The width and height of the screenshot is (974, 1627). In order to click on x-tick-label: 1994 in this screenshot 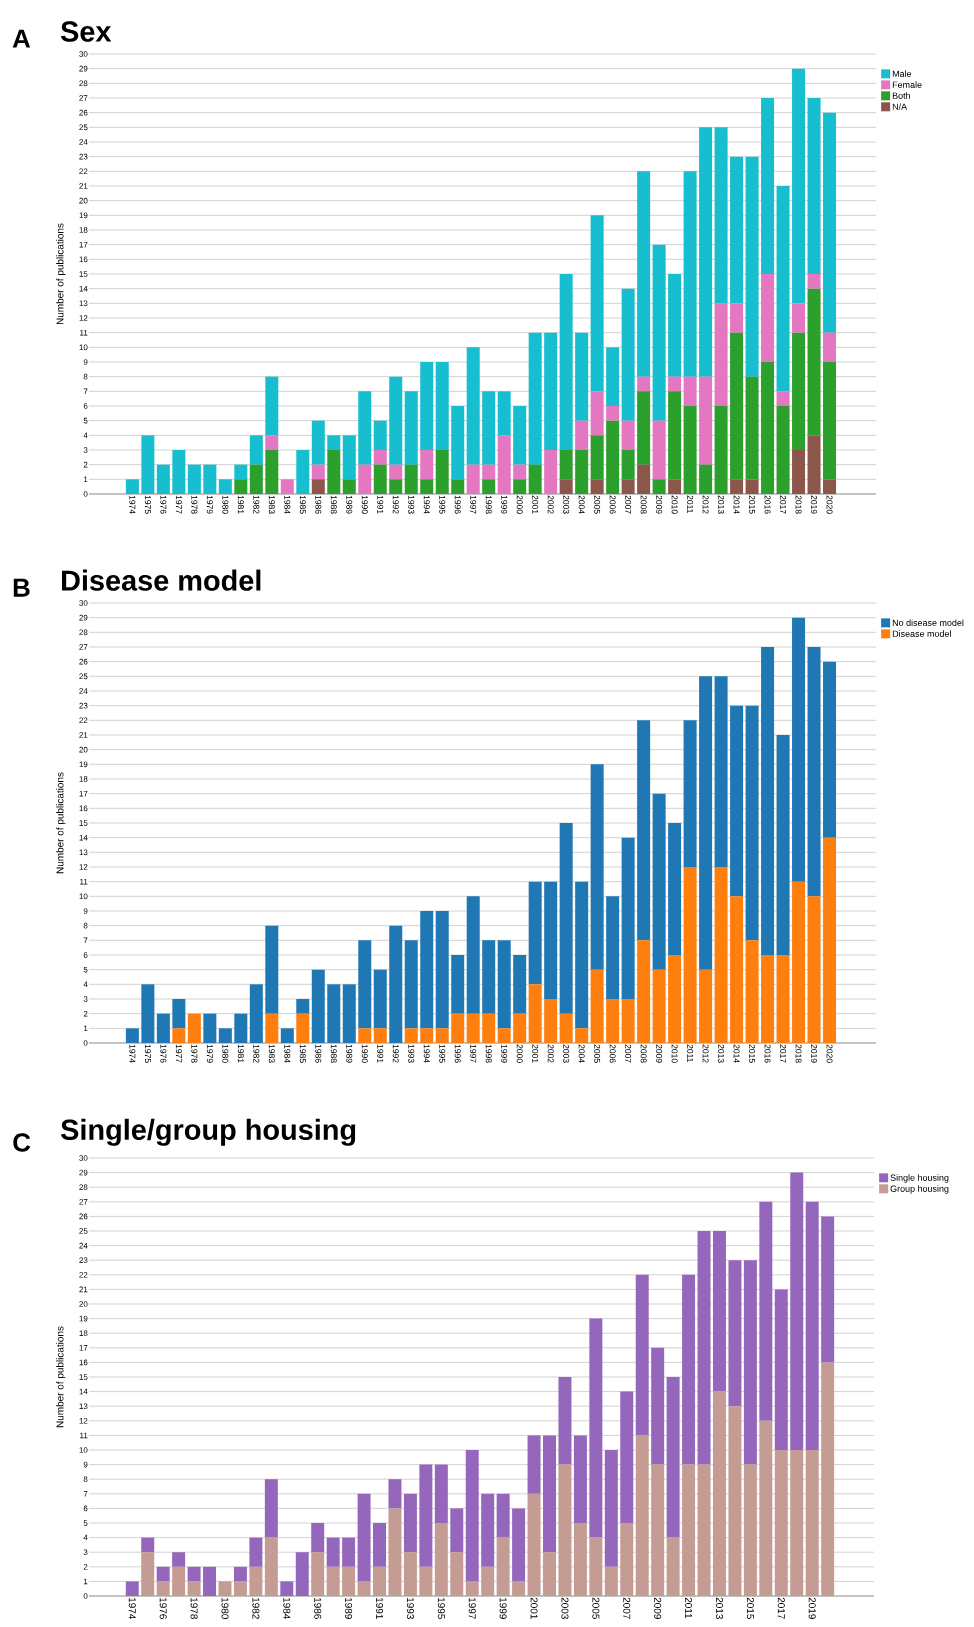, I will do `click(426, 504)`.